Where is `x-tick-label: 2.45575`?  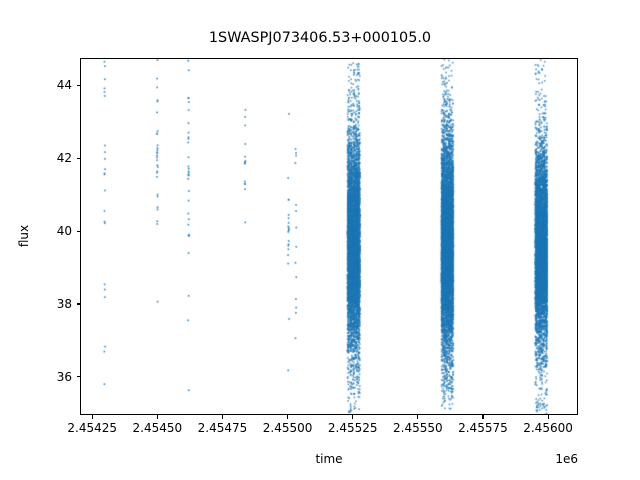
x-tick-label: 2.45575 is located at coordinates (483, 428).